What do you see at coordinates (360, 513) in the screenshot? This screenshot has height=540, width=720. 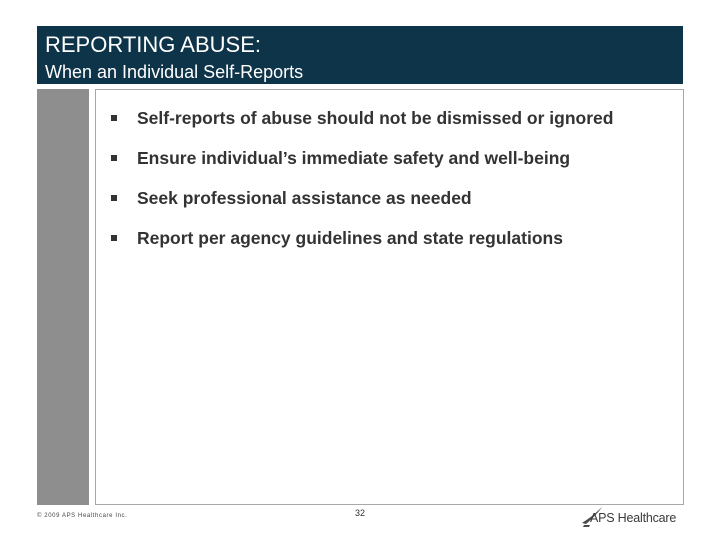 I see `page-number: 32` at bounding box center [360, 513].